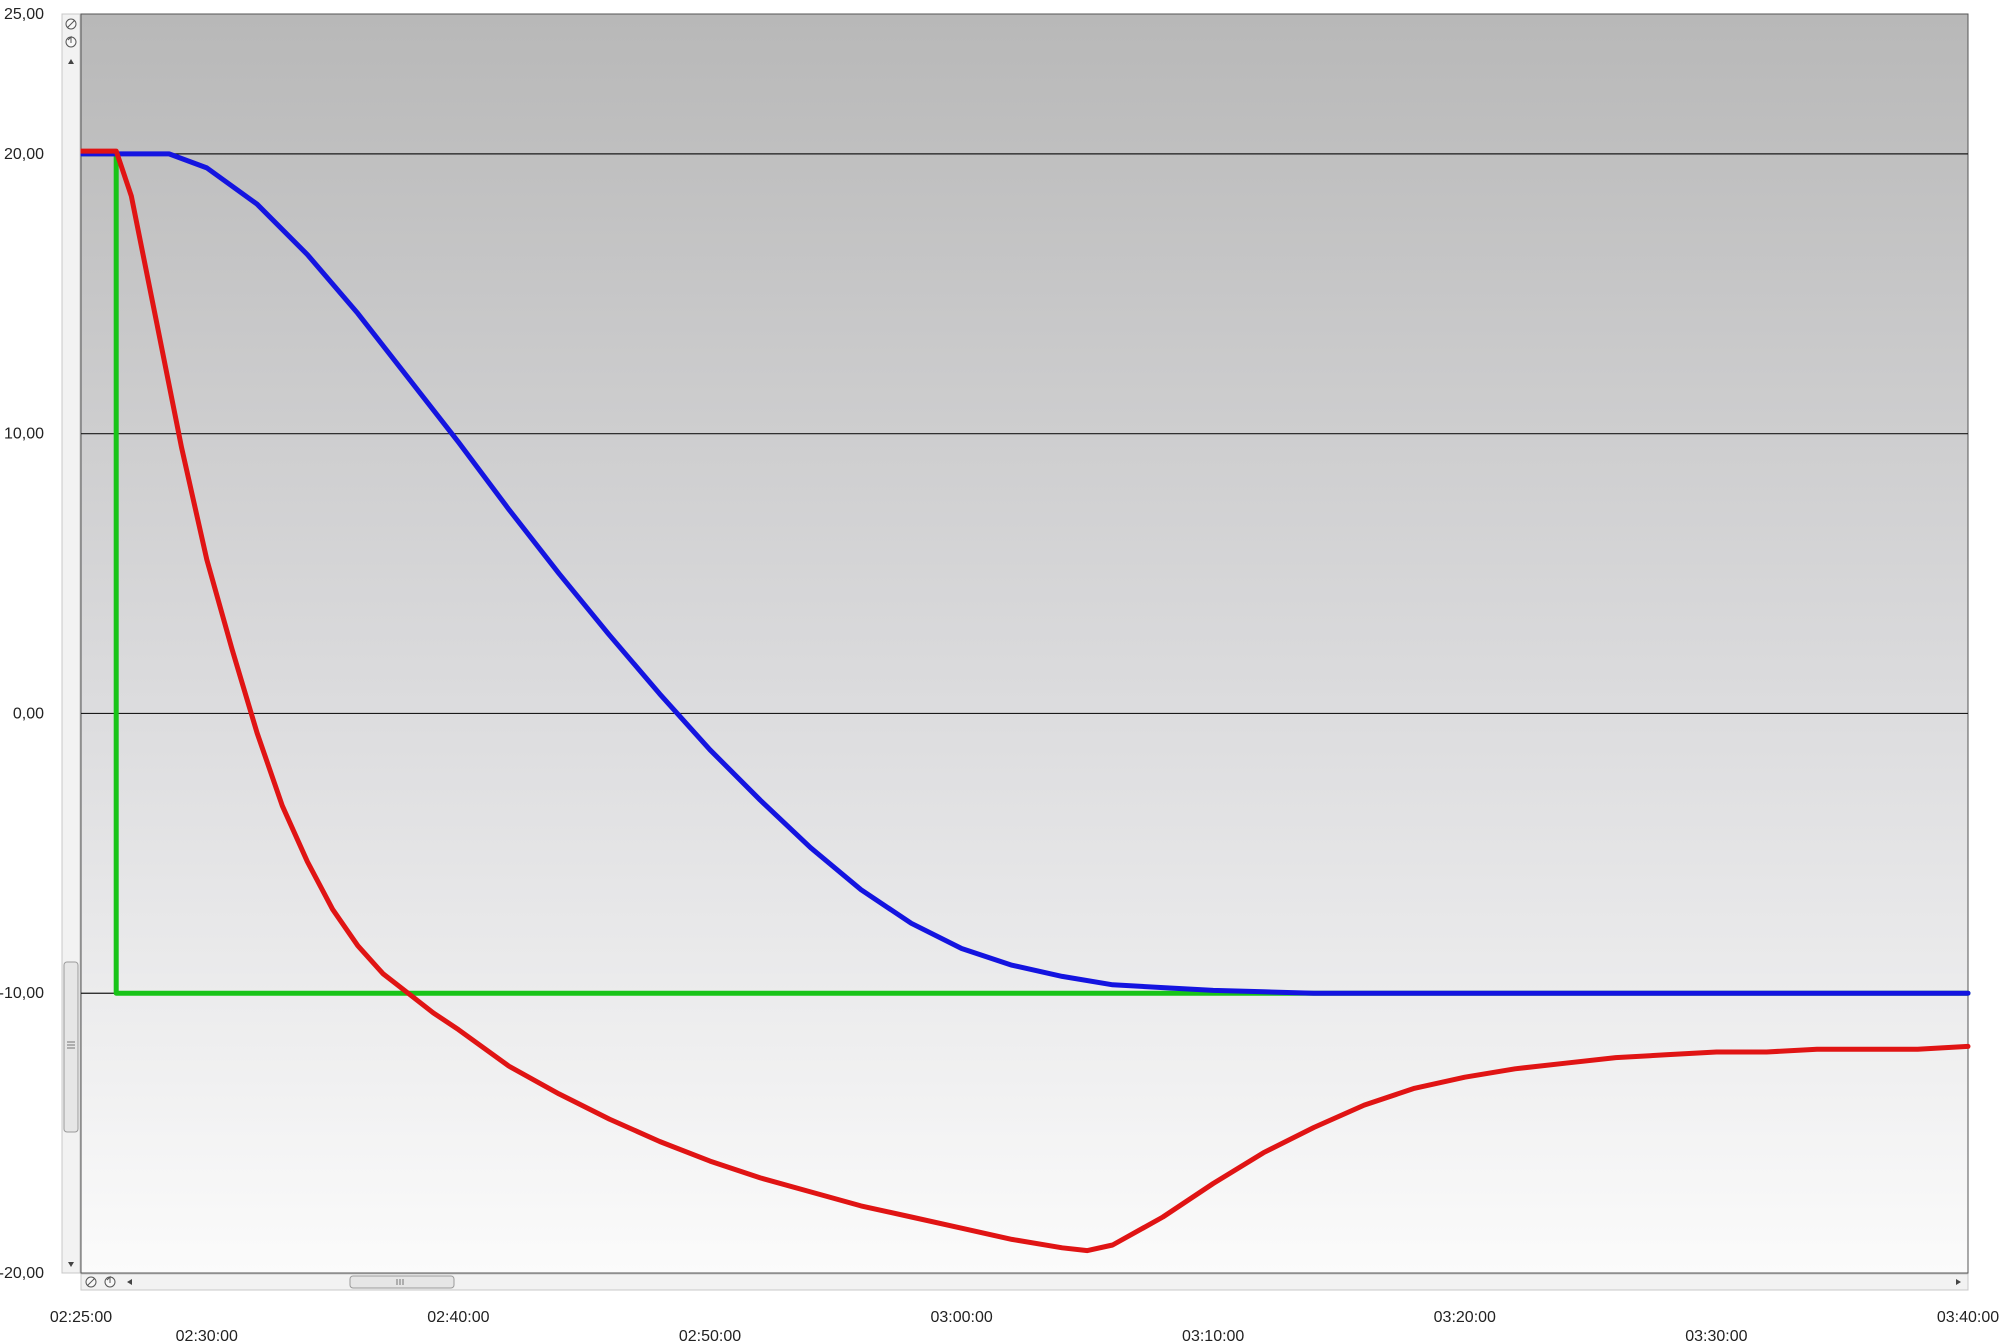 The width and height of the screenshot is (2000, 1343). Describe the element at coordinates (24, 434) in the screenshot. I see `y-tick-label: 10,00` at that location.